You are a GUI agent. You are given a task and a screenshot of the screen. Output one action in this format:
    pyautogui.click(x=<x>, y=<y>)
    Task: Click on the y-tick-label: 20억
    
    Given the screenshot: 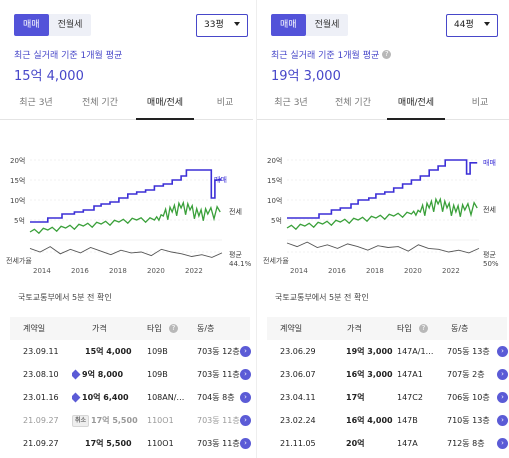 What is the action you would take?
    pyautogui.click(x=17, y=161)
    